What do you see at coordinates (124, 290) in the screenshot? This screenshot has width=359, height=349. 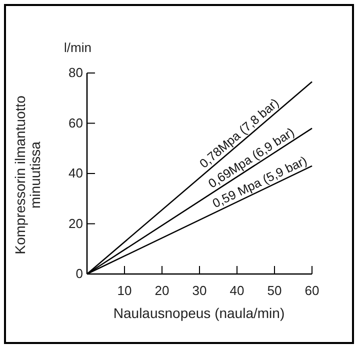 I see `x-tick-label: 10` at bounding box center [124, 290].